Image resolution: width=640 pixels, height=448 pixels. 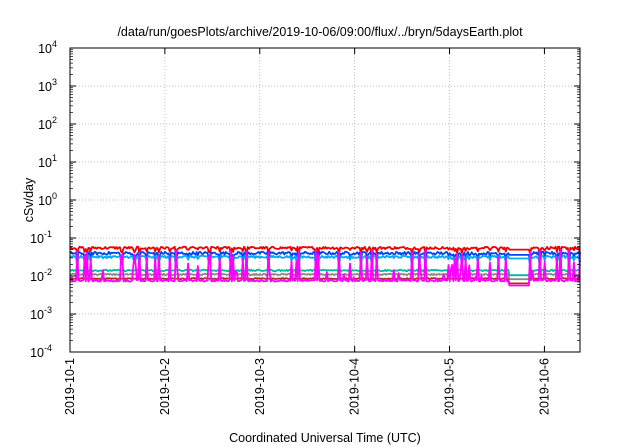 I want to click on y-tick-label: 10², so click(x=47, y=123).